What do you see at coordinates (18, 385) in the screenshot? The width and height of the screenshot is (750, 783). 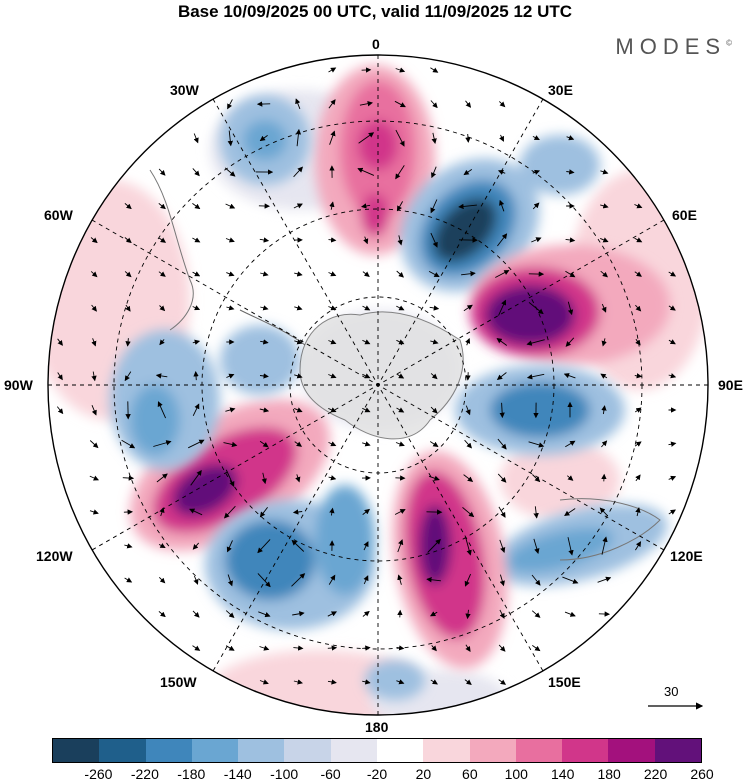 I see `lon-label-90w: 90W` at bounding box center [18, 385].